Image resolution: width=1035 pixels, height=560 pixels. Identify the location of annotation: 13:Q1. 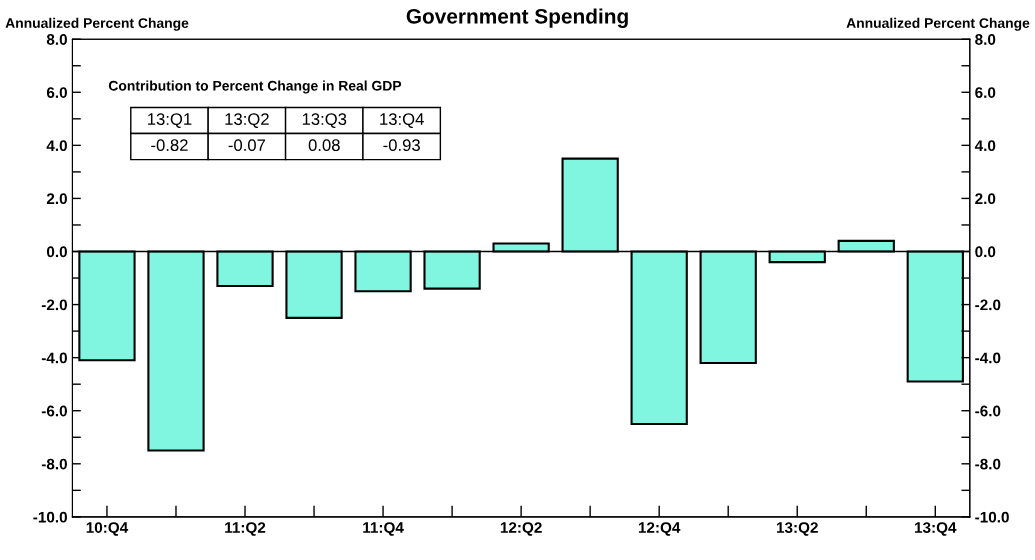
(170, 120).